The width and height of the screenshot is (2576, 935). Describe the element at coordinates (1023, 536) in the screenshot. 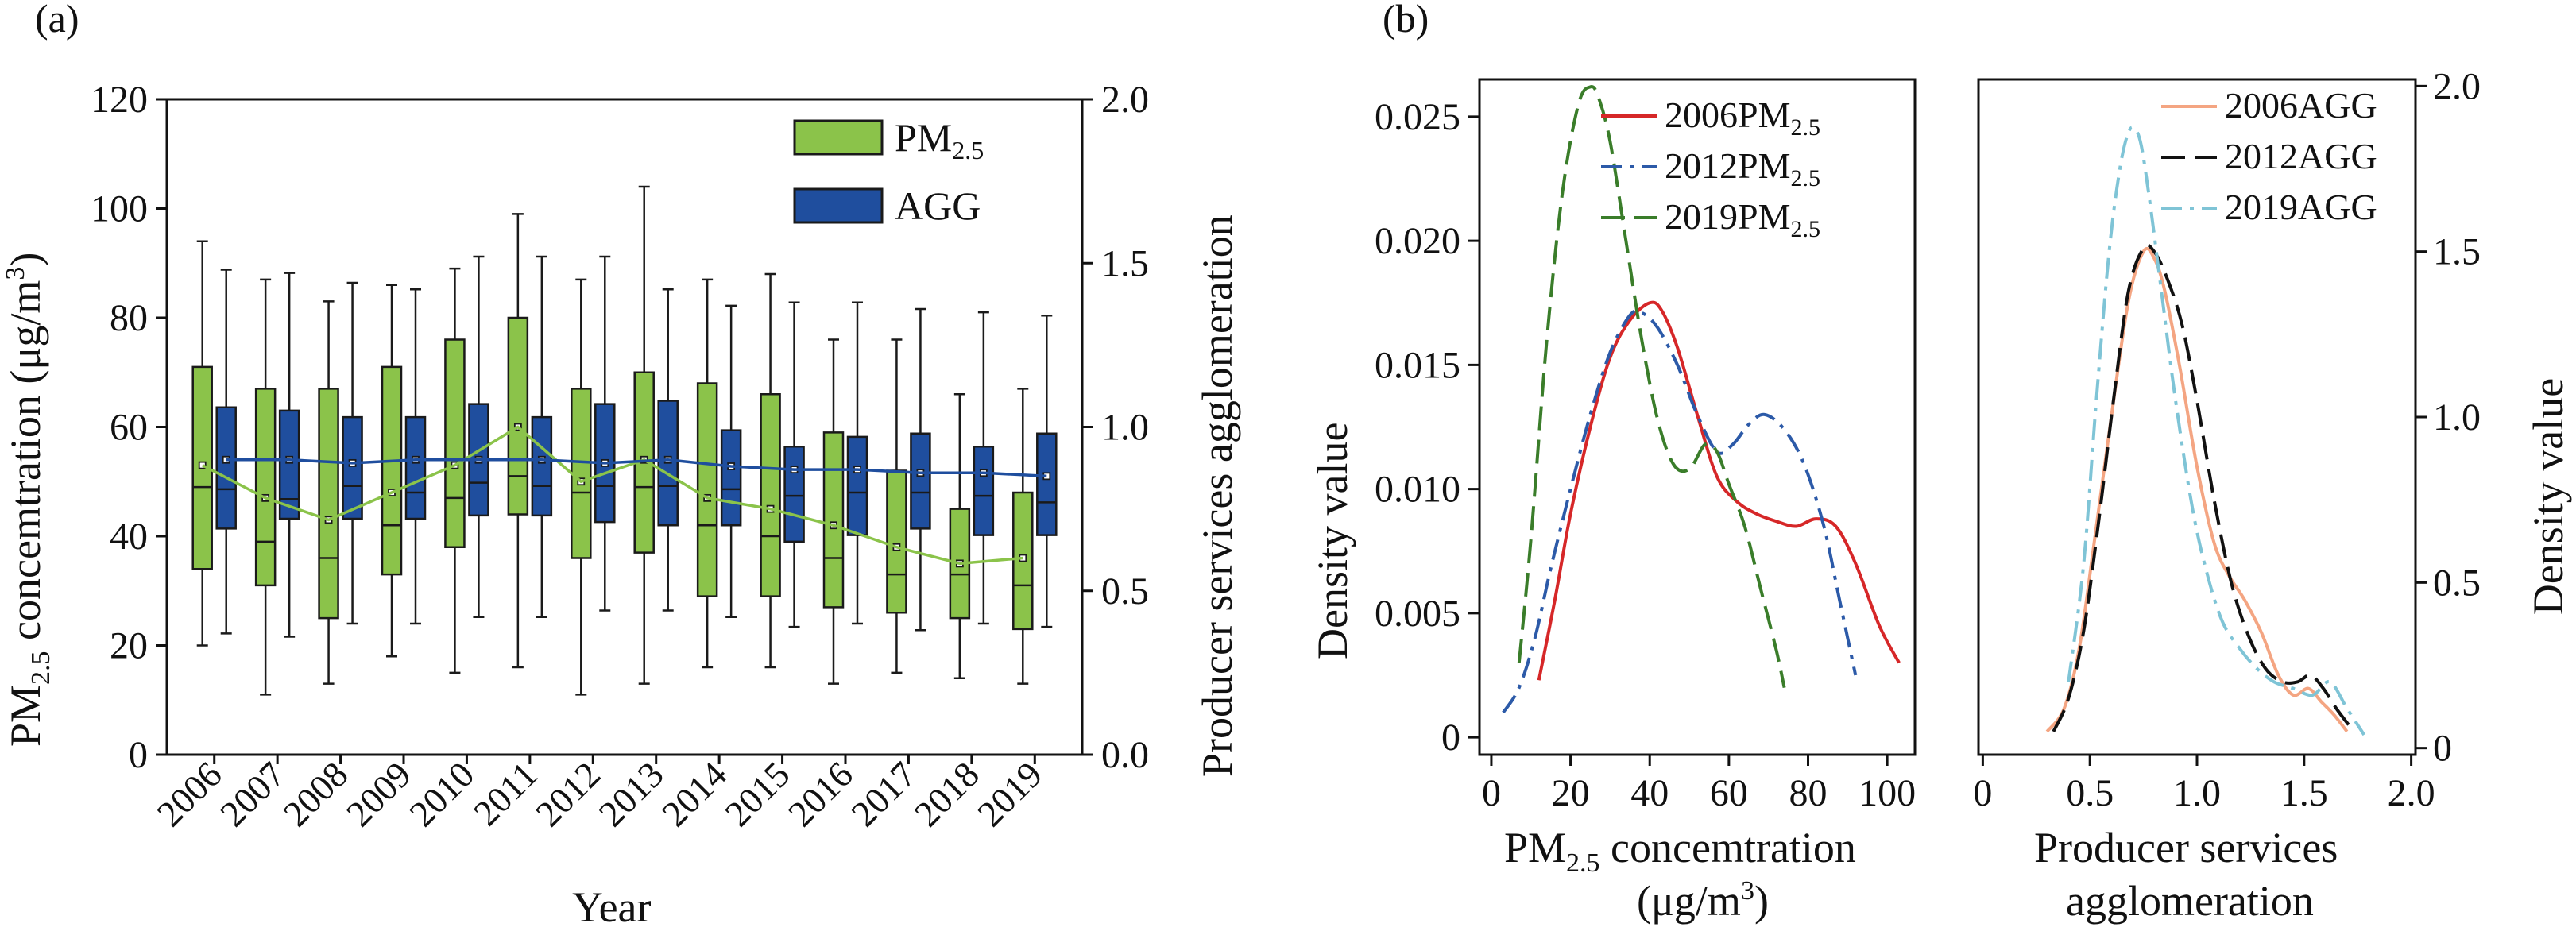

I see `box-pm25-2019` at that location.